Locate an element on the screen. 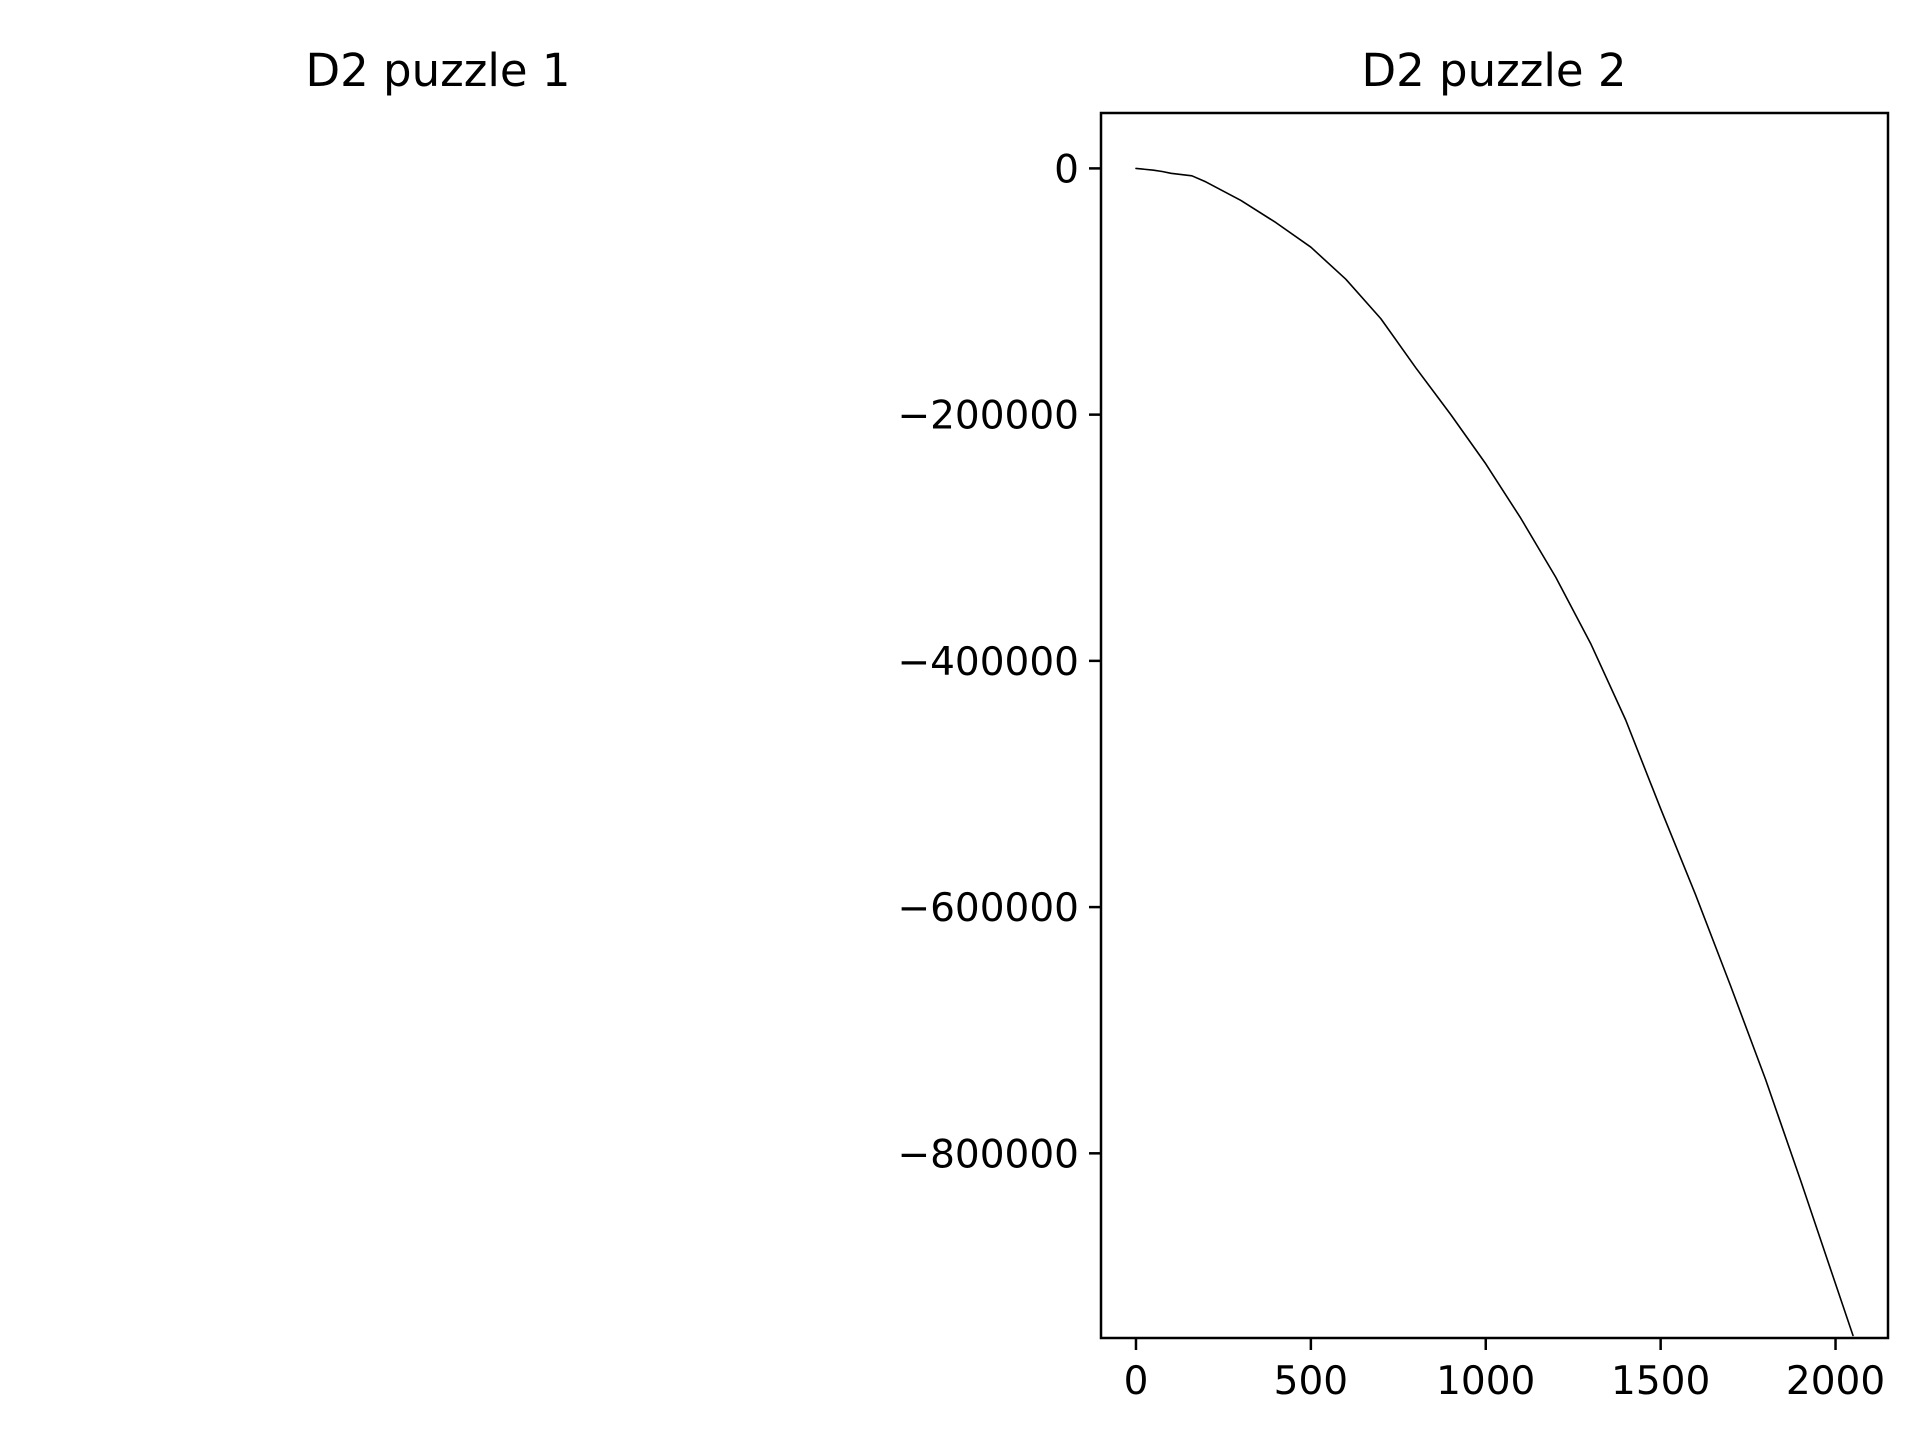 This screenshot has width=1920, height=1440. chart-title-1: D2 puzzle 1 is located at coordinates (437, 70).